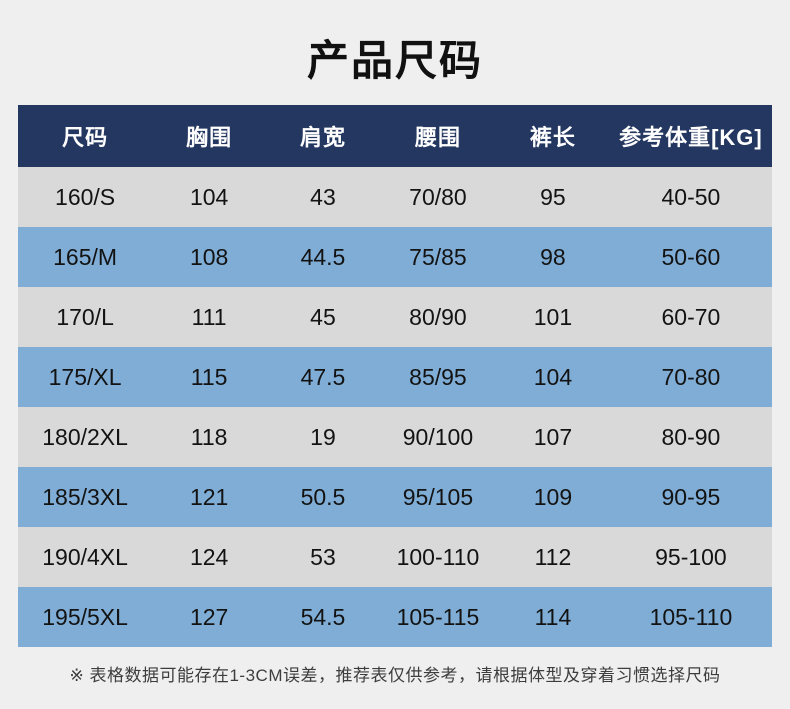 This screenshot has height=709, width=790. I want to click on table-cell: 115, so click(209, 377).